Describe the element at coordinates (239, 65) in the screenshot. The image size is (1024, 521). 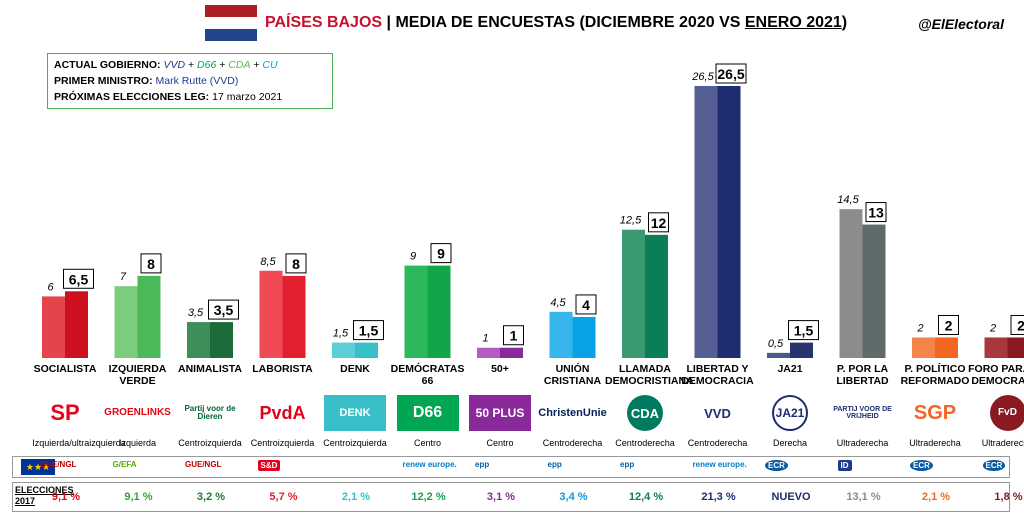
I see `gov-cda: CDA` at that location.